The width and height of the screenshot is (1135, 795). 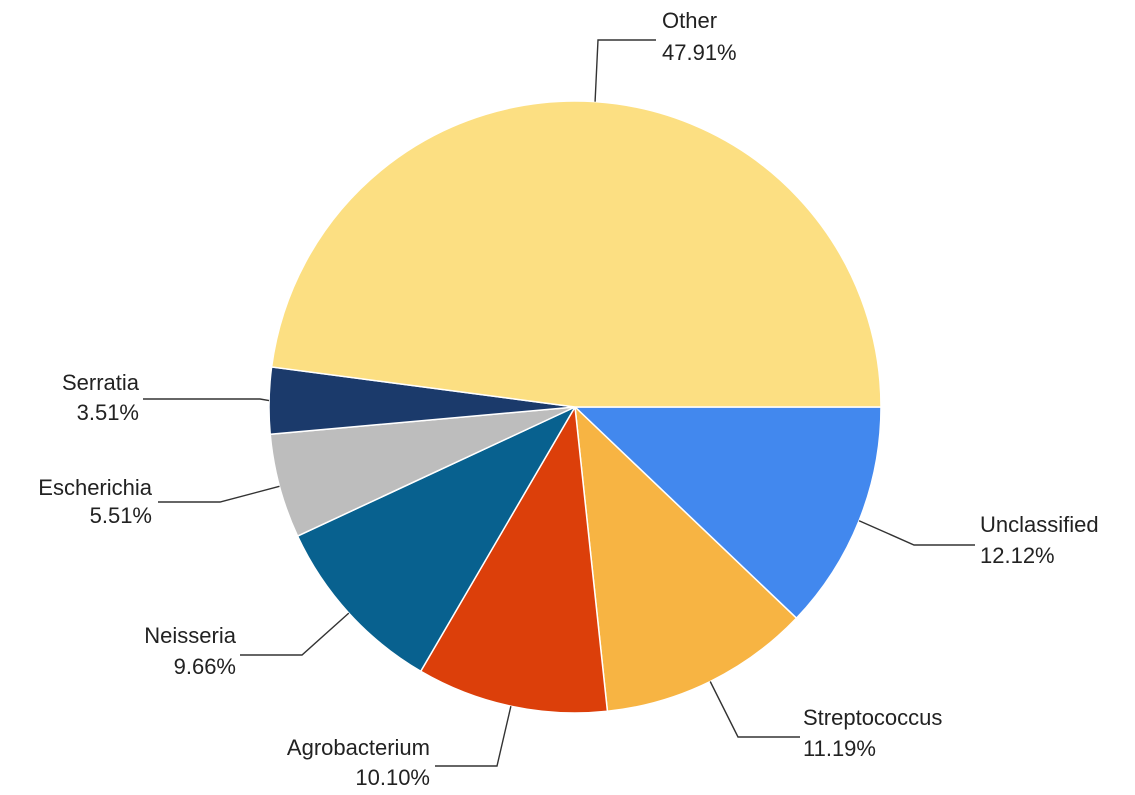 I want to click on leader-line-serratia, so click(x=206, y=400).